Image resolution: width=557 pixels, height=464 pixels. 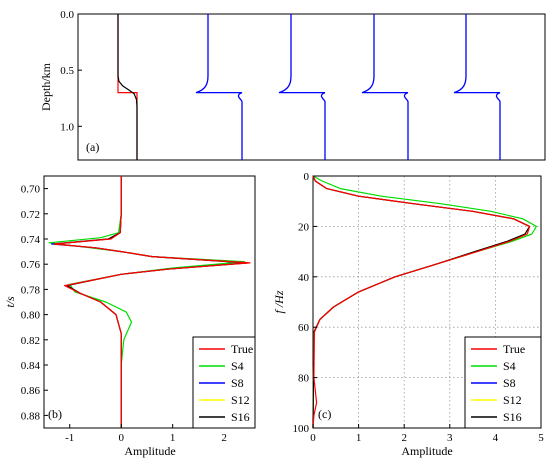 What do you see at coordinates (304, 227) in the screenshot?
I see `panel-c-ytick-label: 20` at bounding box center [304, 227].